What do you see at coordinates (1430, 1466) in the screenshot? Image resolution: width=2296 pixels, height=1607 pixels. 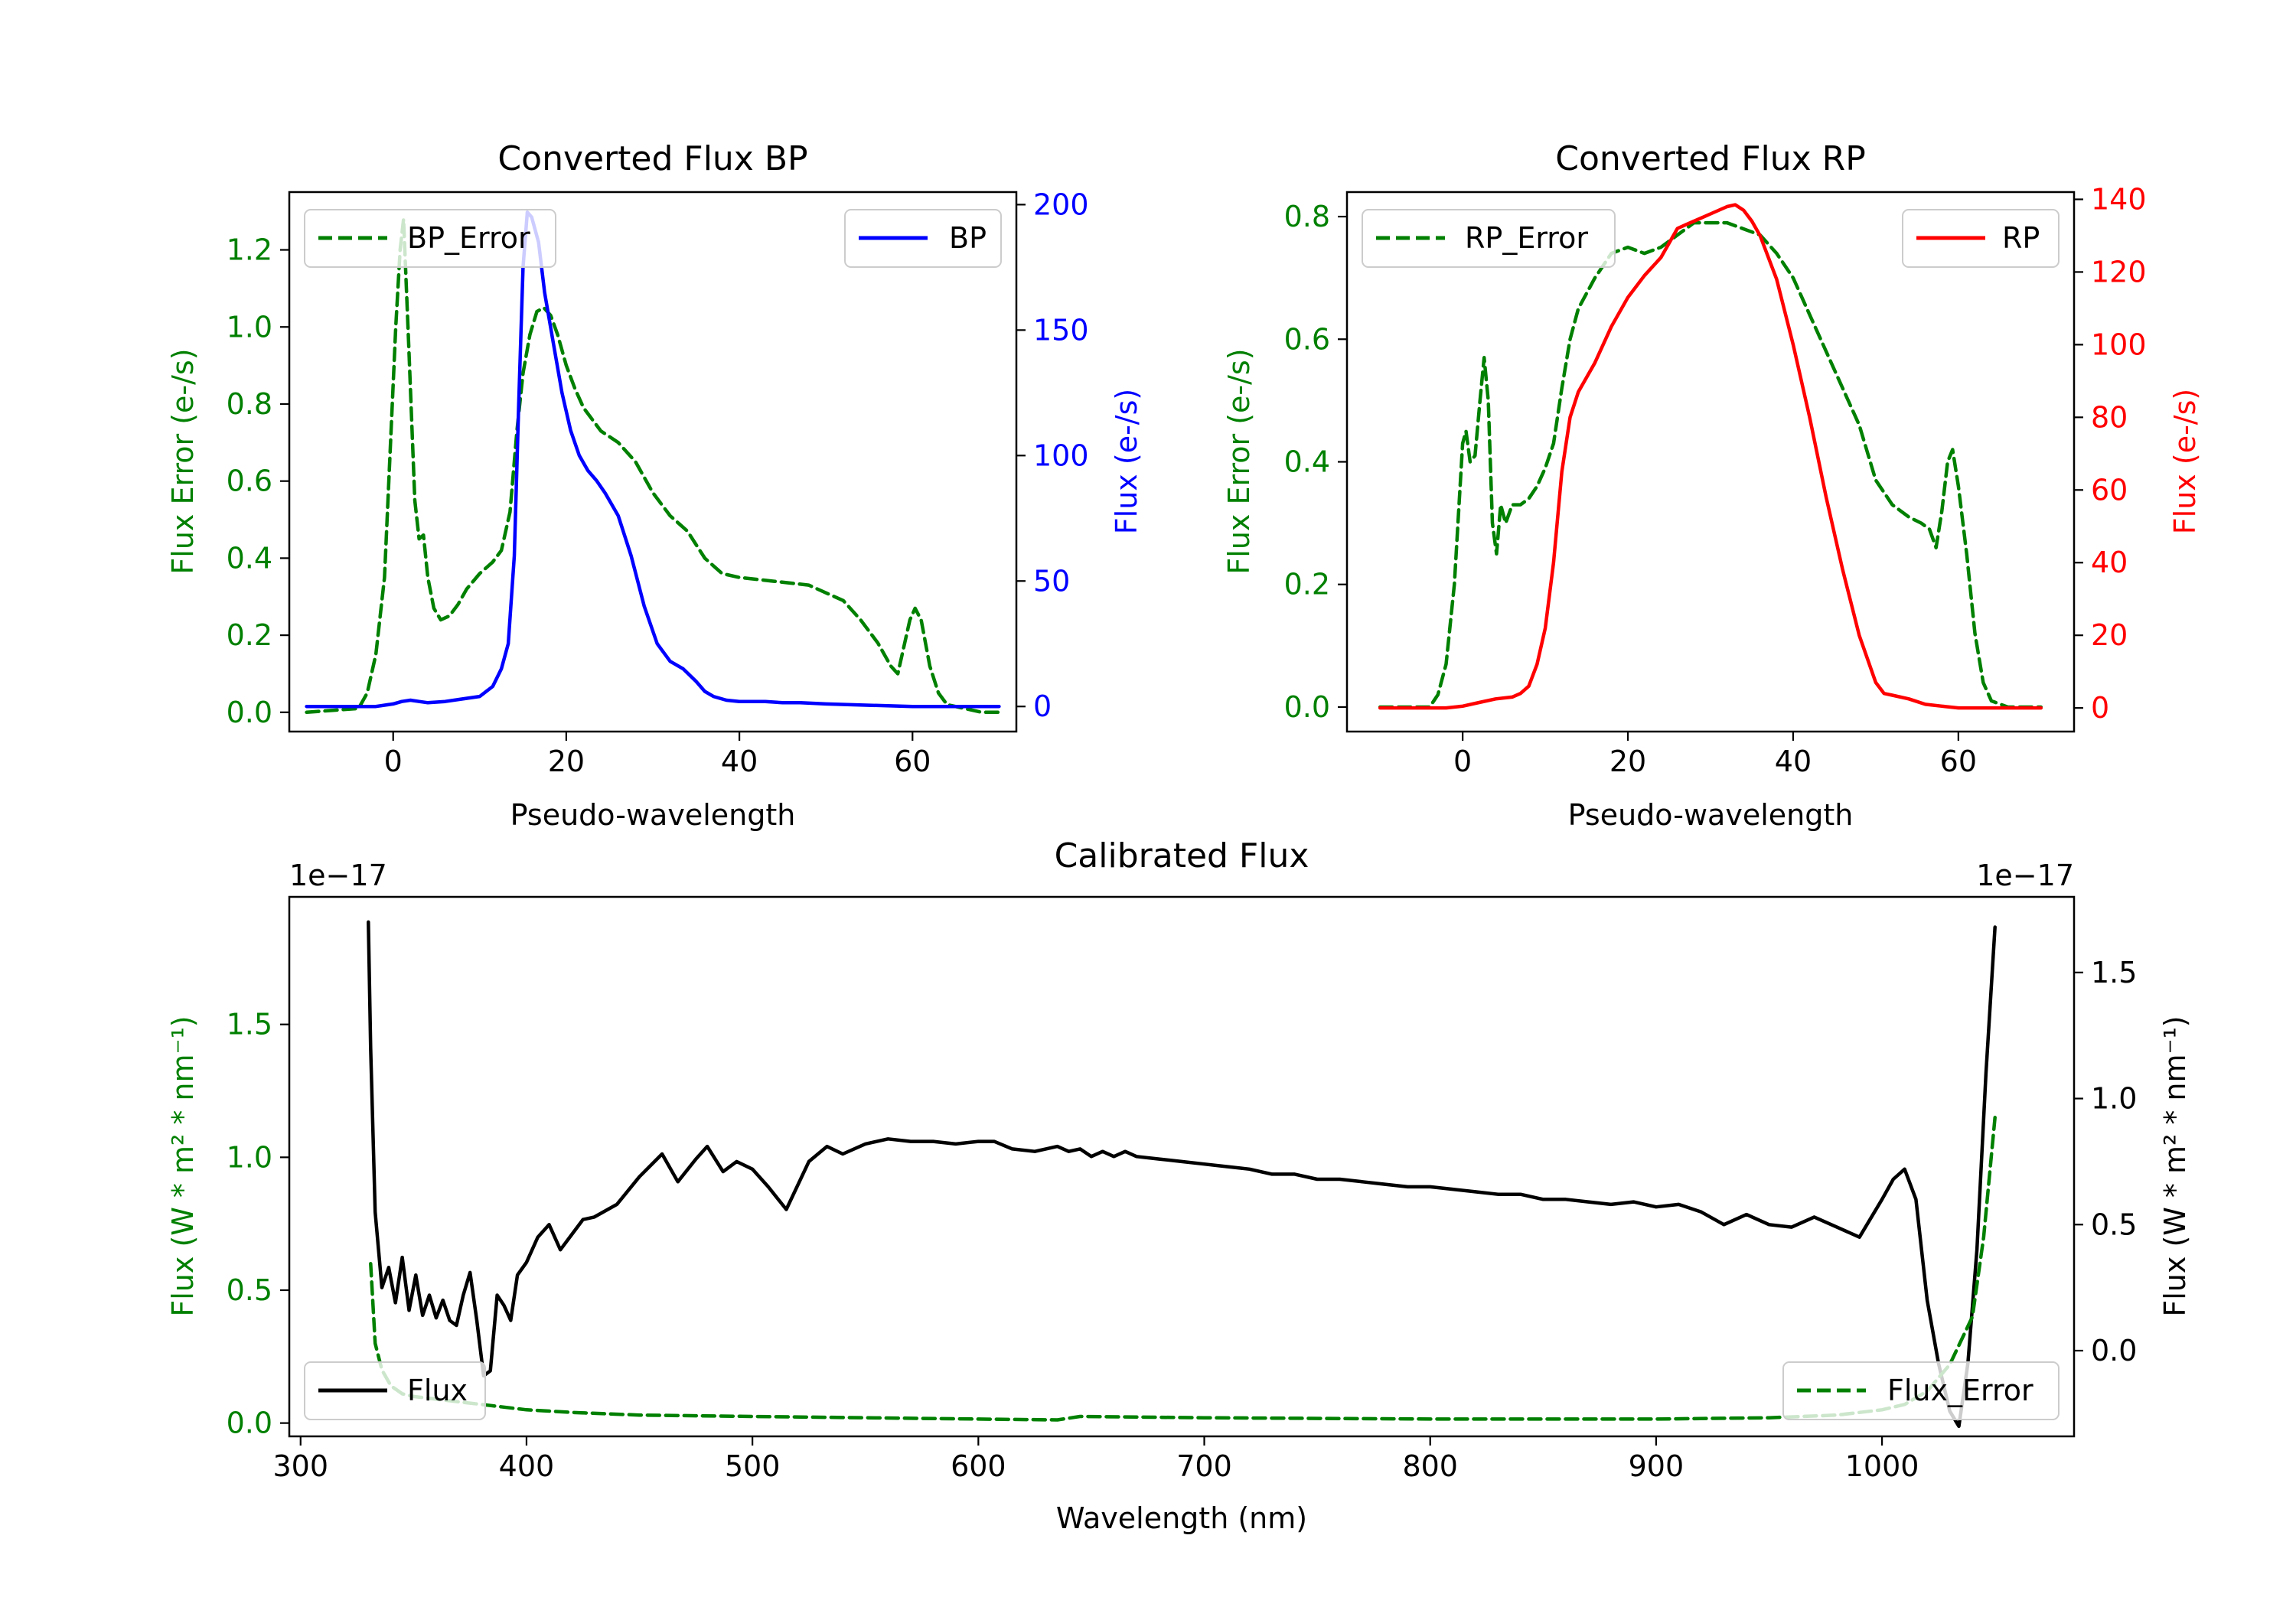 I see `calibrated-xtick-label: 800` at bounding box center [1430, 1466].